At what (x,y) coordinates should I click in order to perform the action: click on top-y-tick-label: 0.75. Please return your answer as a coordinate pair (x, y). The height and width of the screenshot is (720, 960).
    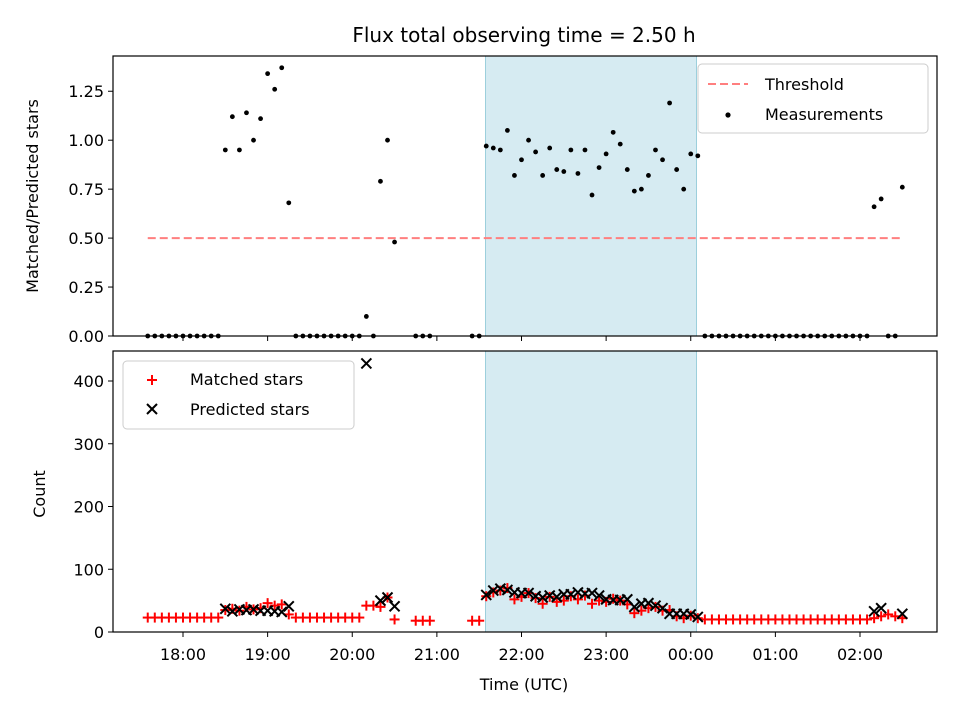
    Looking at the image, I should click on (86, 189).